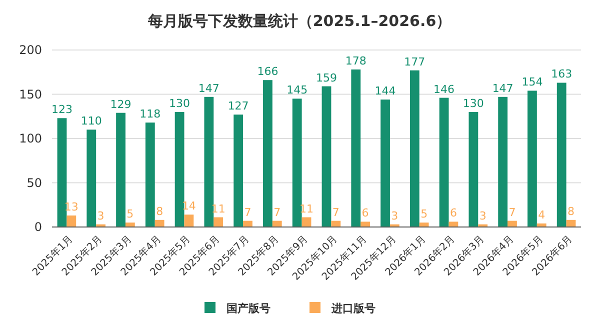  What do you see at coordinates (91, 121) in the screenshot?
I see `data-label: 110` at bounding box center [91, 121].